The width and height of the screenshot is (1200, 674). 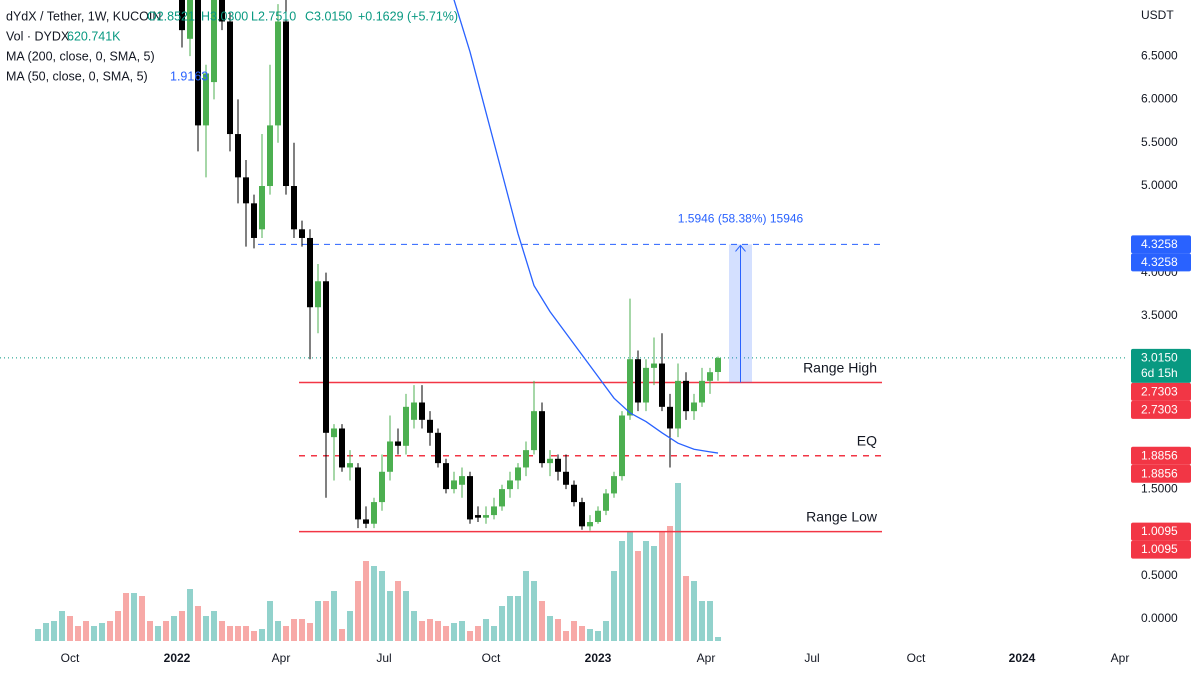 I want to click on level-label: Range High, so click(x=840, y=367).